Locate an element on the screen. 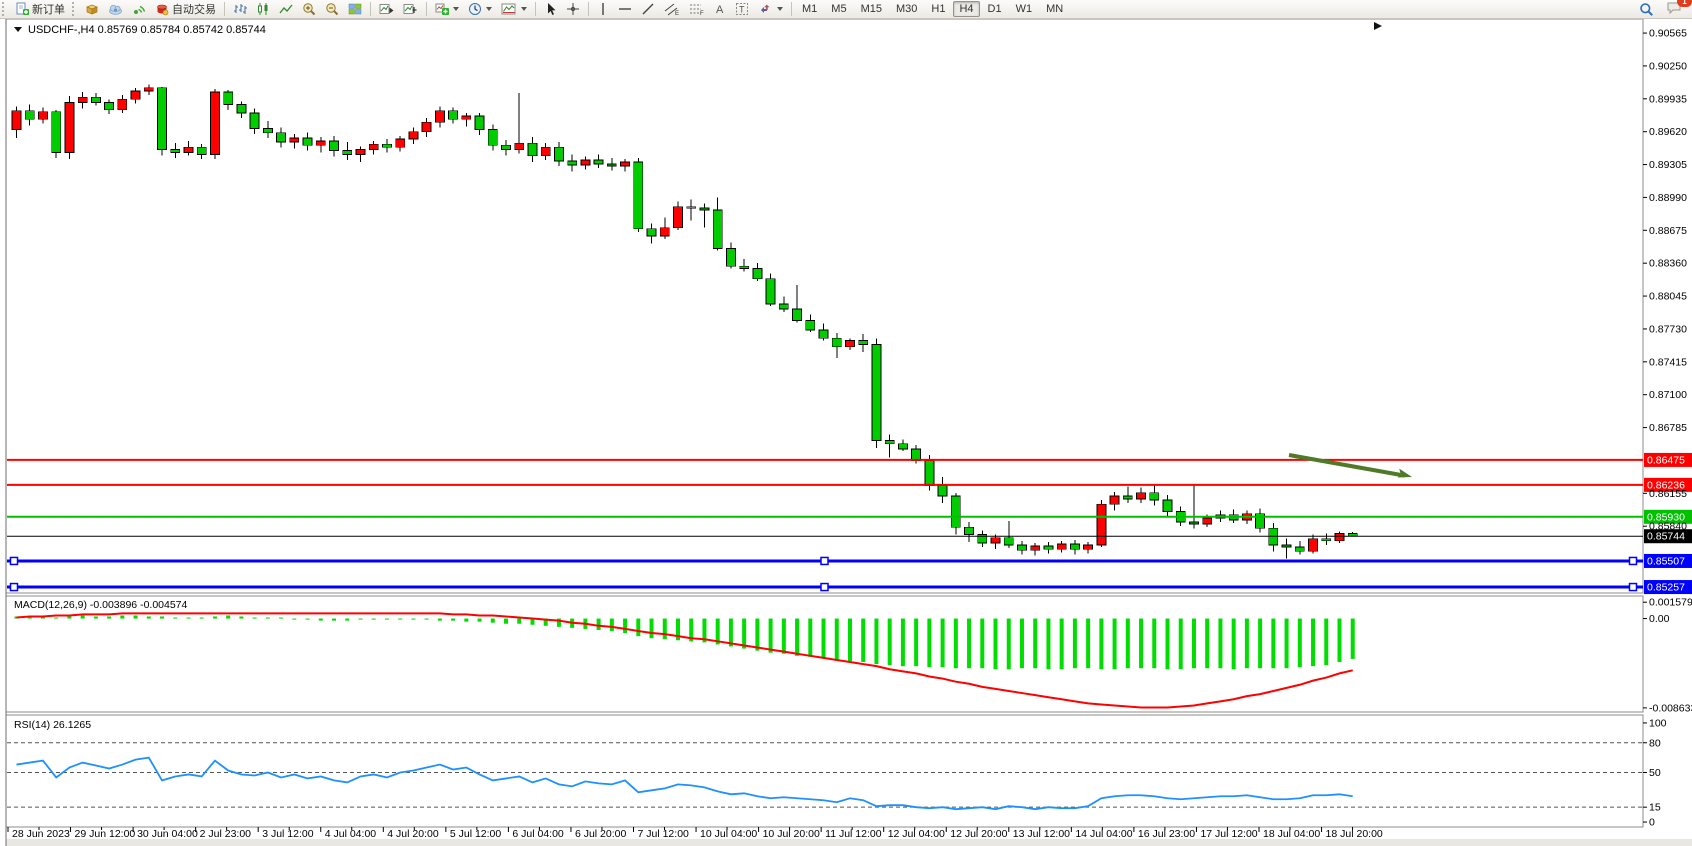 This screenshot has width=1692, height=846. vertical-line-button is located at coordinates (603, 9).